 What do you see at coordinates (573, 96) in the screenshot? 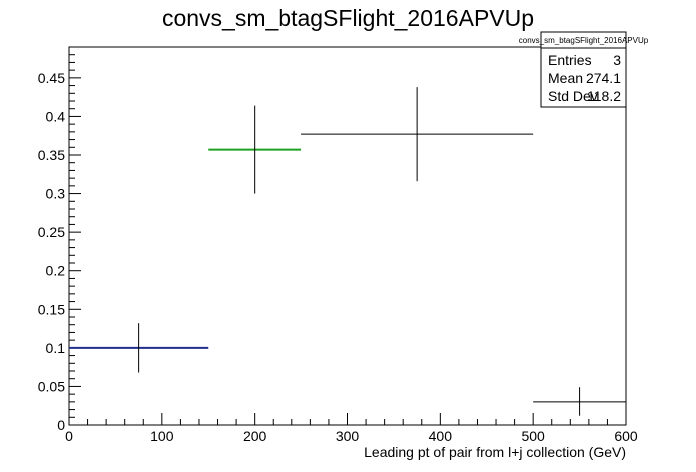
I see `stats-stddev-label: Std Dev` at bounding box center [573, 96].